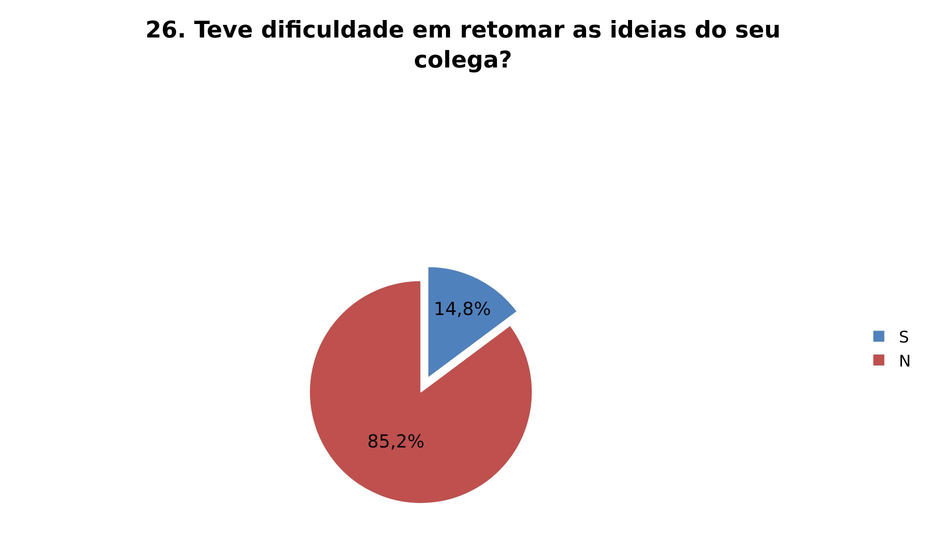  I want to click on legend-label: N, so click(904, 360).